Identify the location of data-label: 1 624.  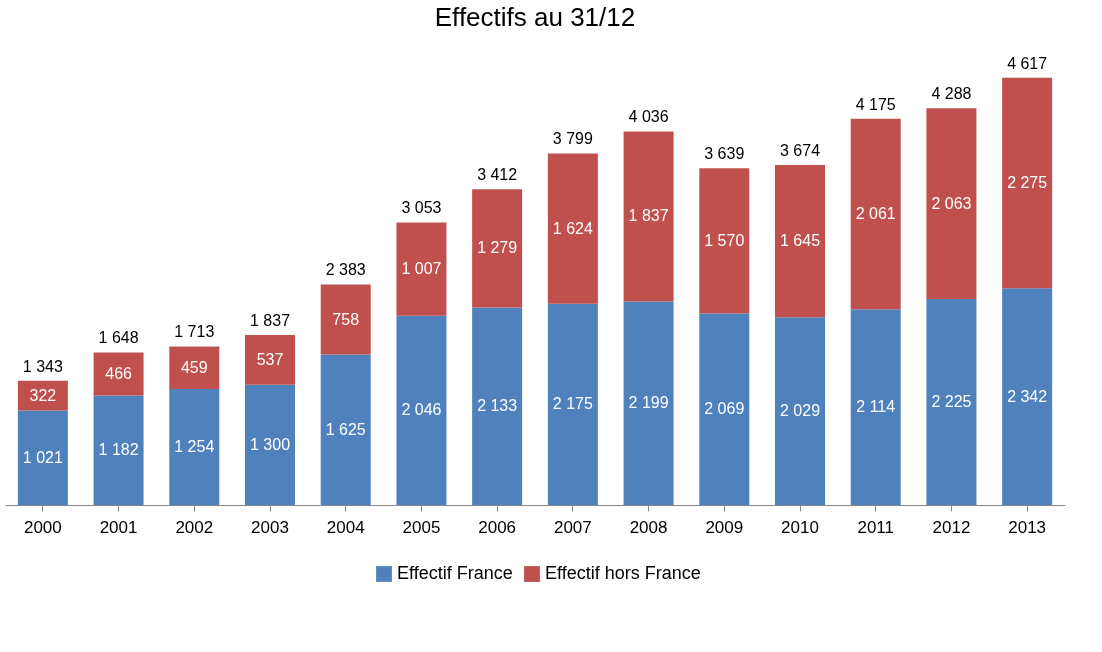
(572, 228).